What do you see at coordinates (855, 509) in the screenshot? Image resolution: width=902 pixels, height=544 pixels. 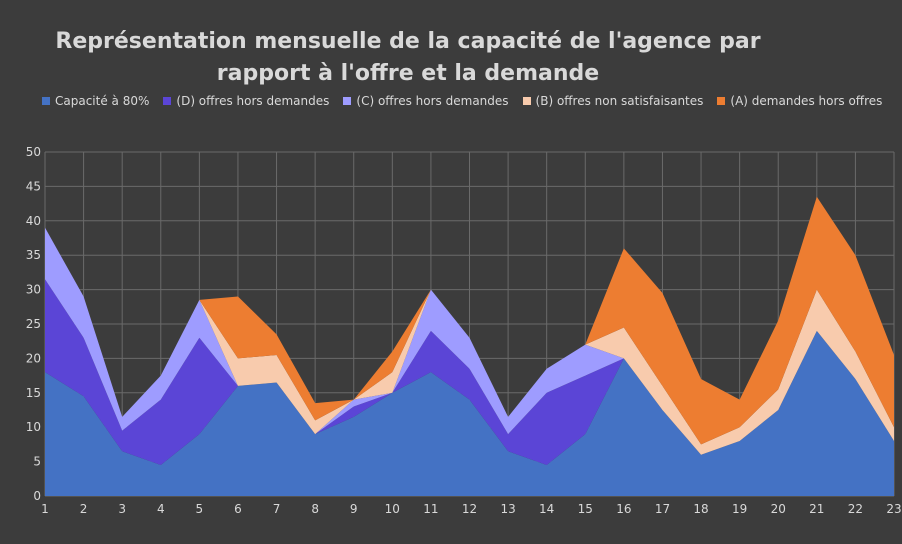 I see `x-tick-label: 22` at bounding box center [855, 509].